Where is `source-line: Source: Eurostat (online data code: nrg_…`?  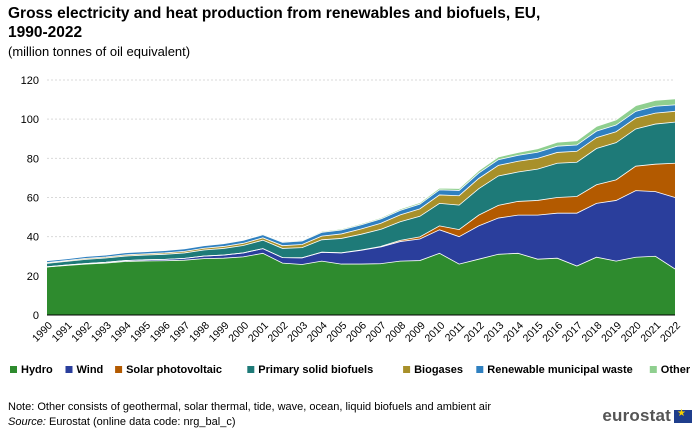 source-line: Source: Eurostat (online data code: nrg_… is located at coordinates (121, 422).